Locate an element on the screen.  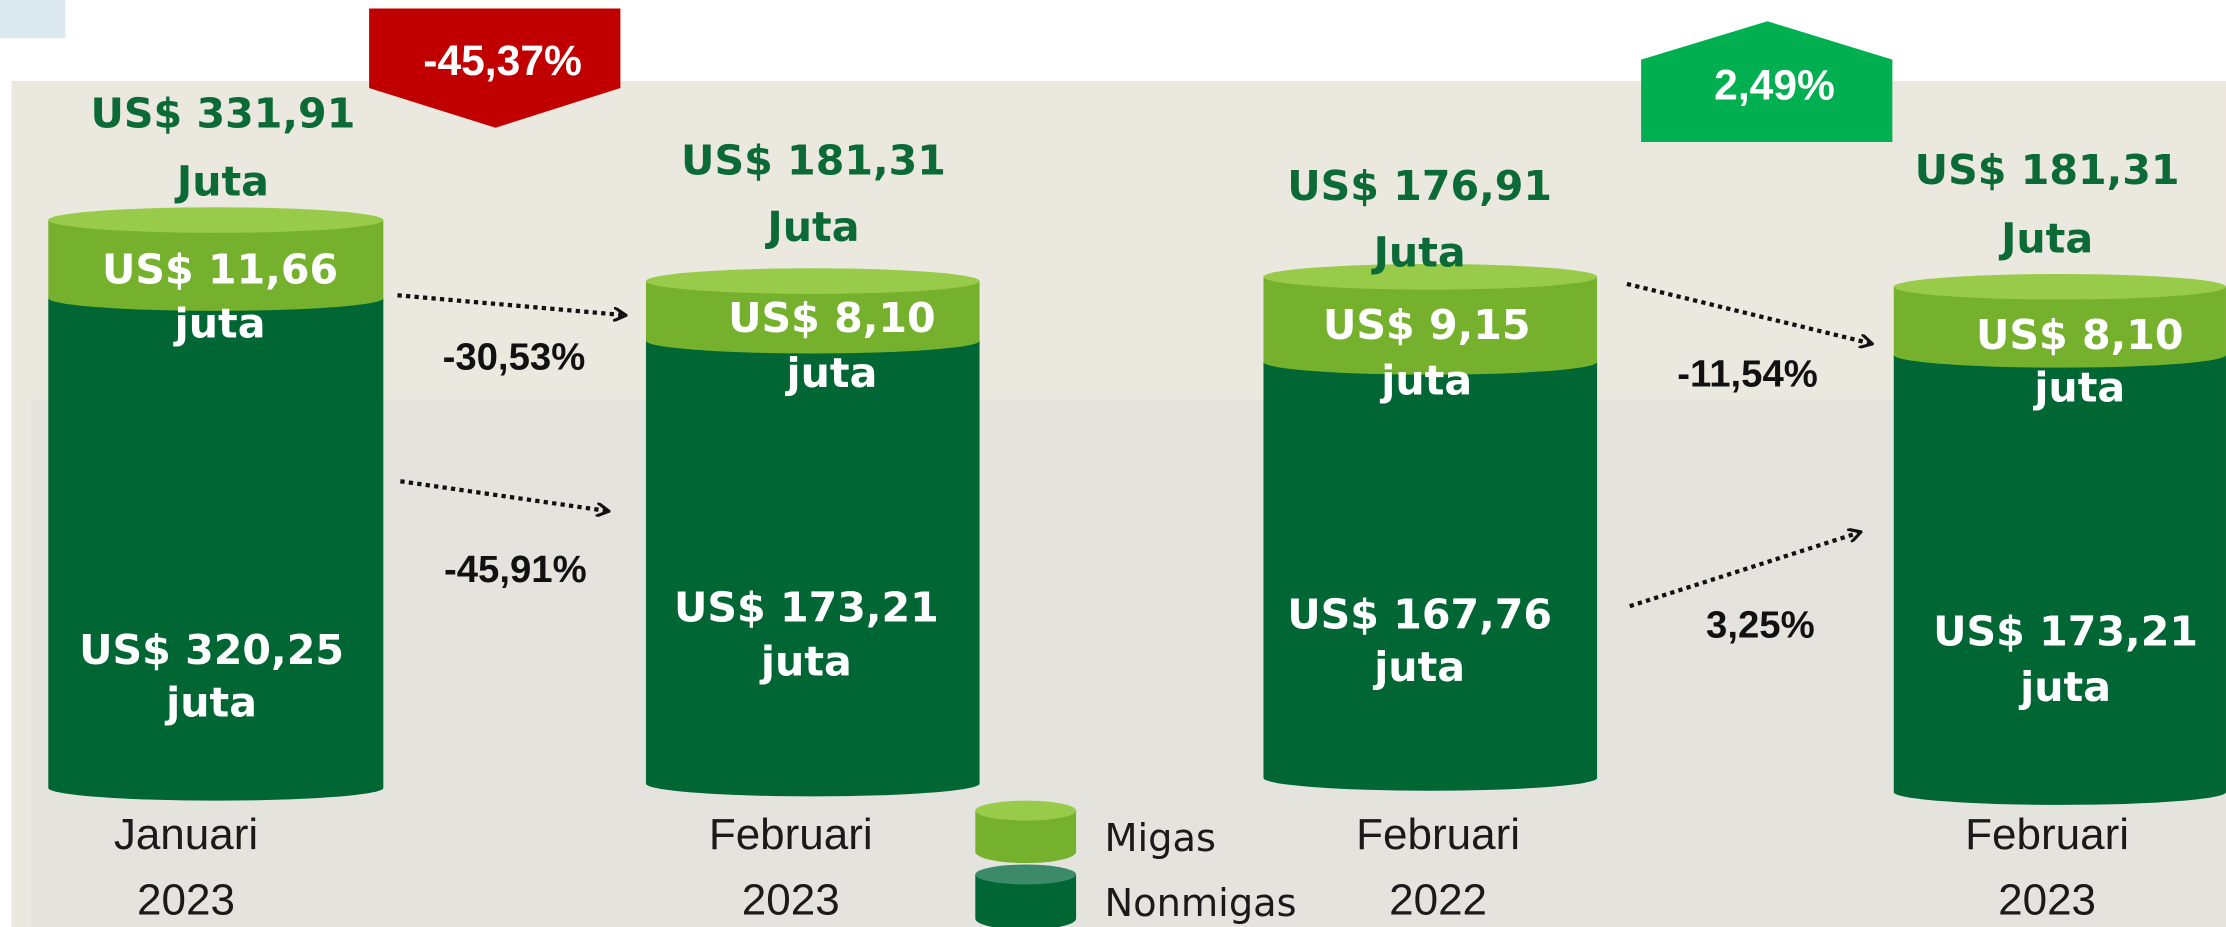
change-label: -30,53% is located at coordinates (514, 356).